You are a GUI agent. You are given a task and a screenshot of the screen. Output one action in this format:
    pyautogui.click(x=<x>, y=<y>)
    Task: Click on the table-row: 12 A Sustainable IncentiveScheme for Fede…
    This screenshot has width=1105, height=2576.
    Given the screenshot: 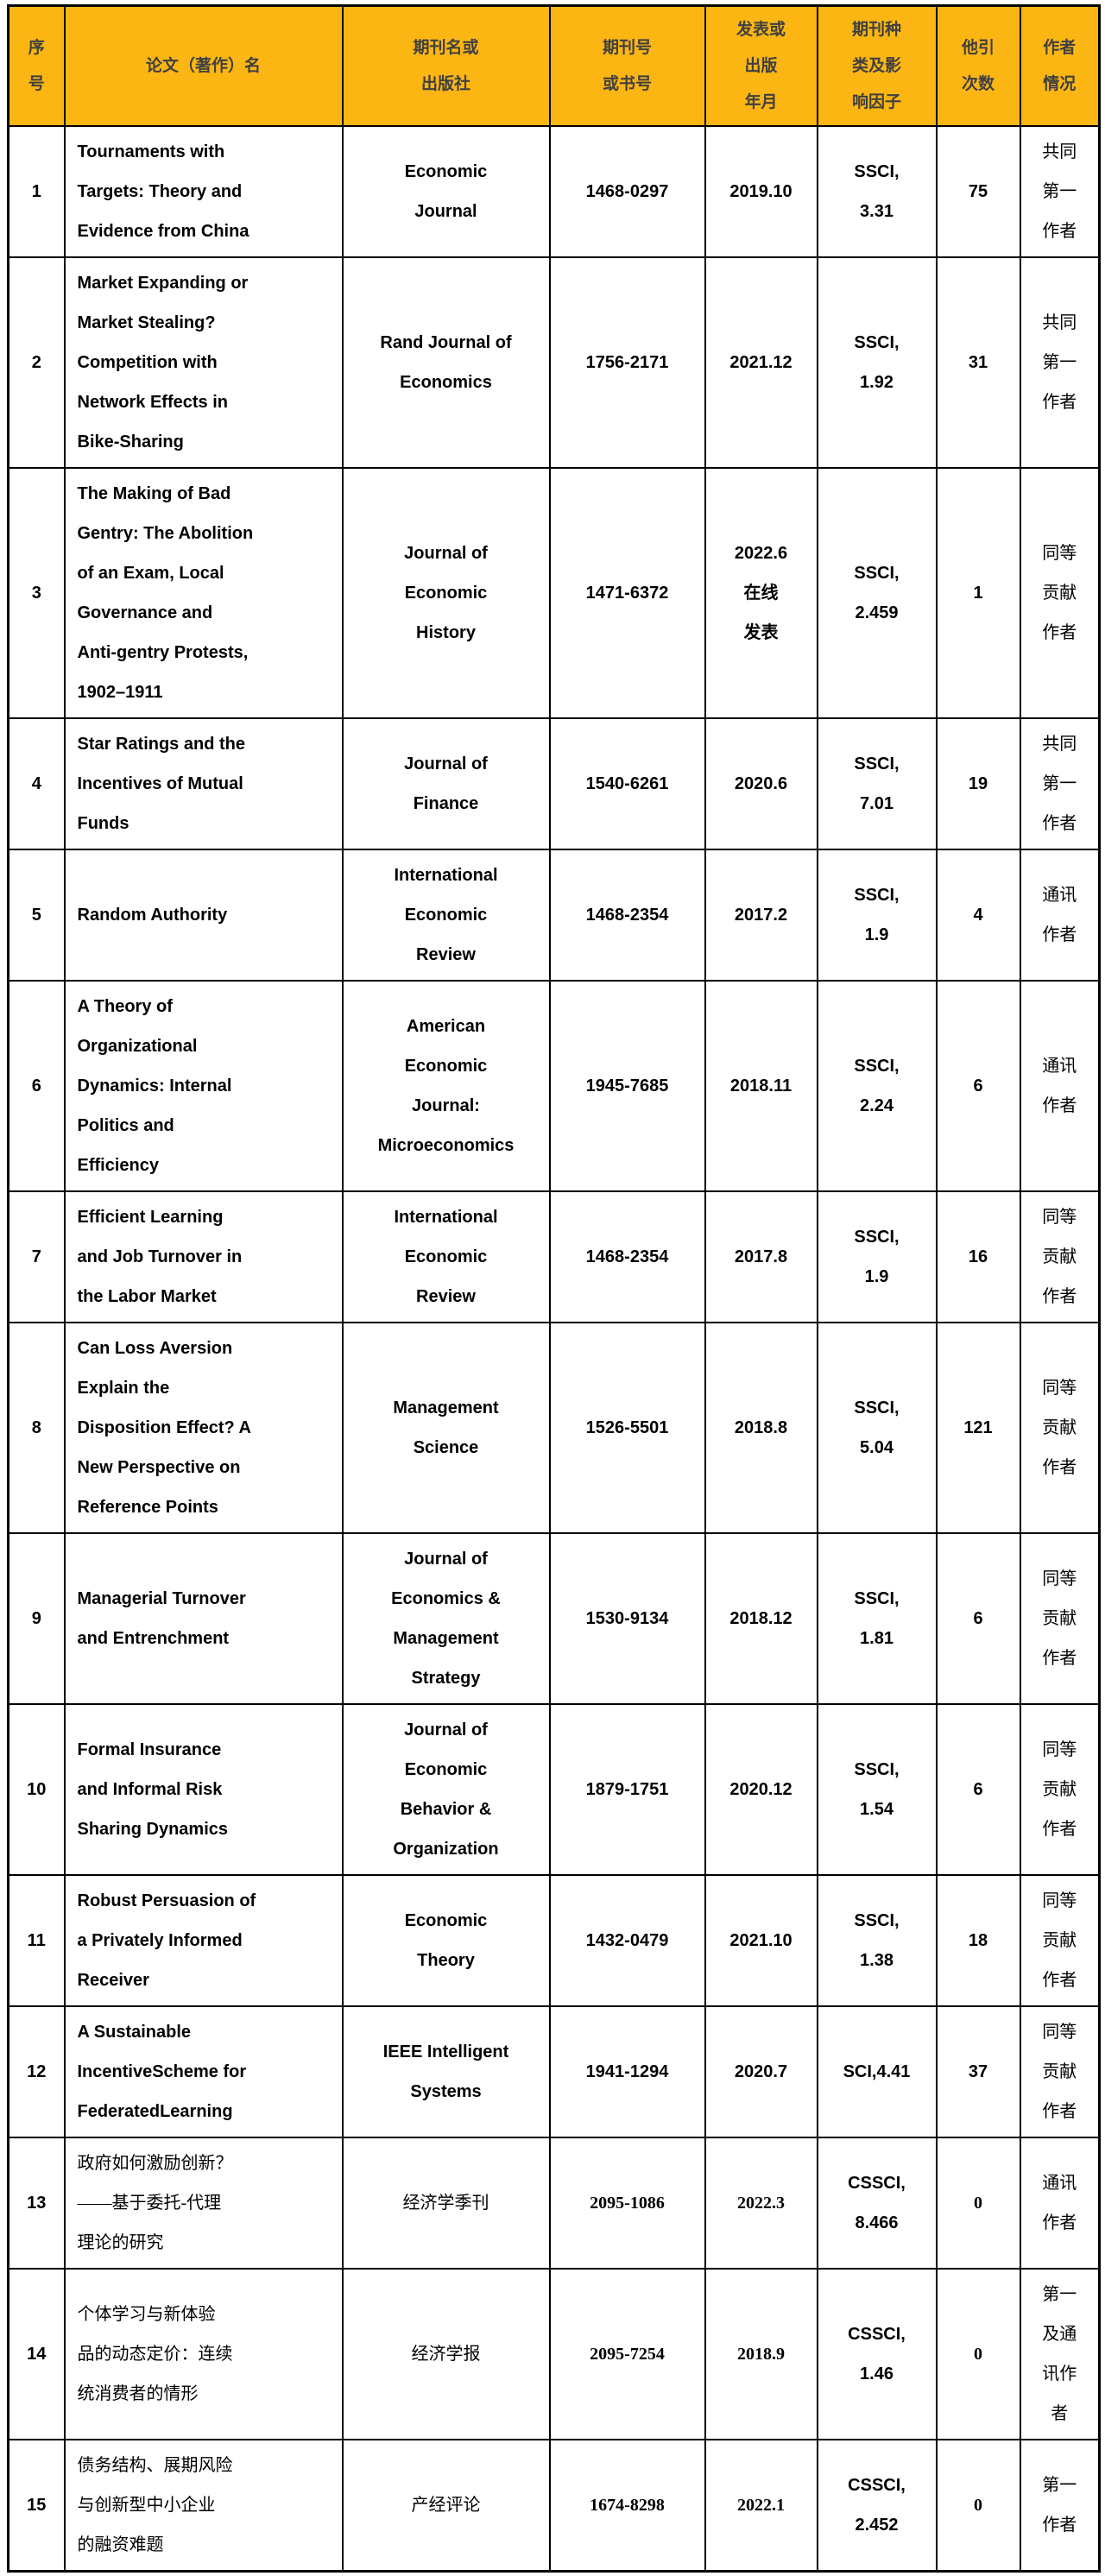 What is the action you would take?
    pyautogui.click(x=554, y=2072)
    